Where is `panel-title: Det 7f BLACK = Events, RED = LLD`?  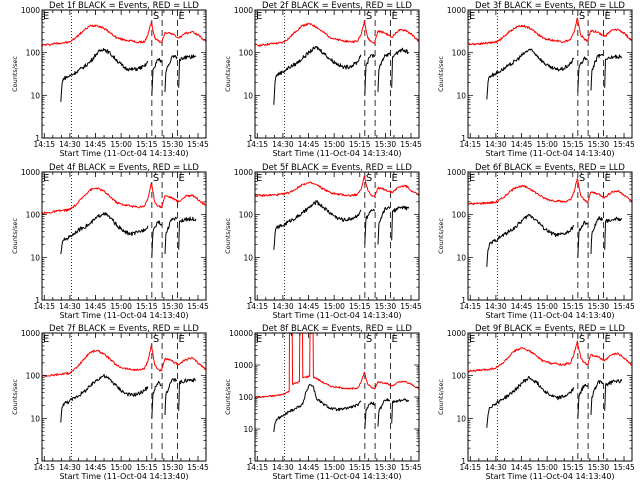 panel-title: Det 7f BLACK = Events, RED = LLD is located at coordinates (124, 329).